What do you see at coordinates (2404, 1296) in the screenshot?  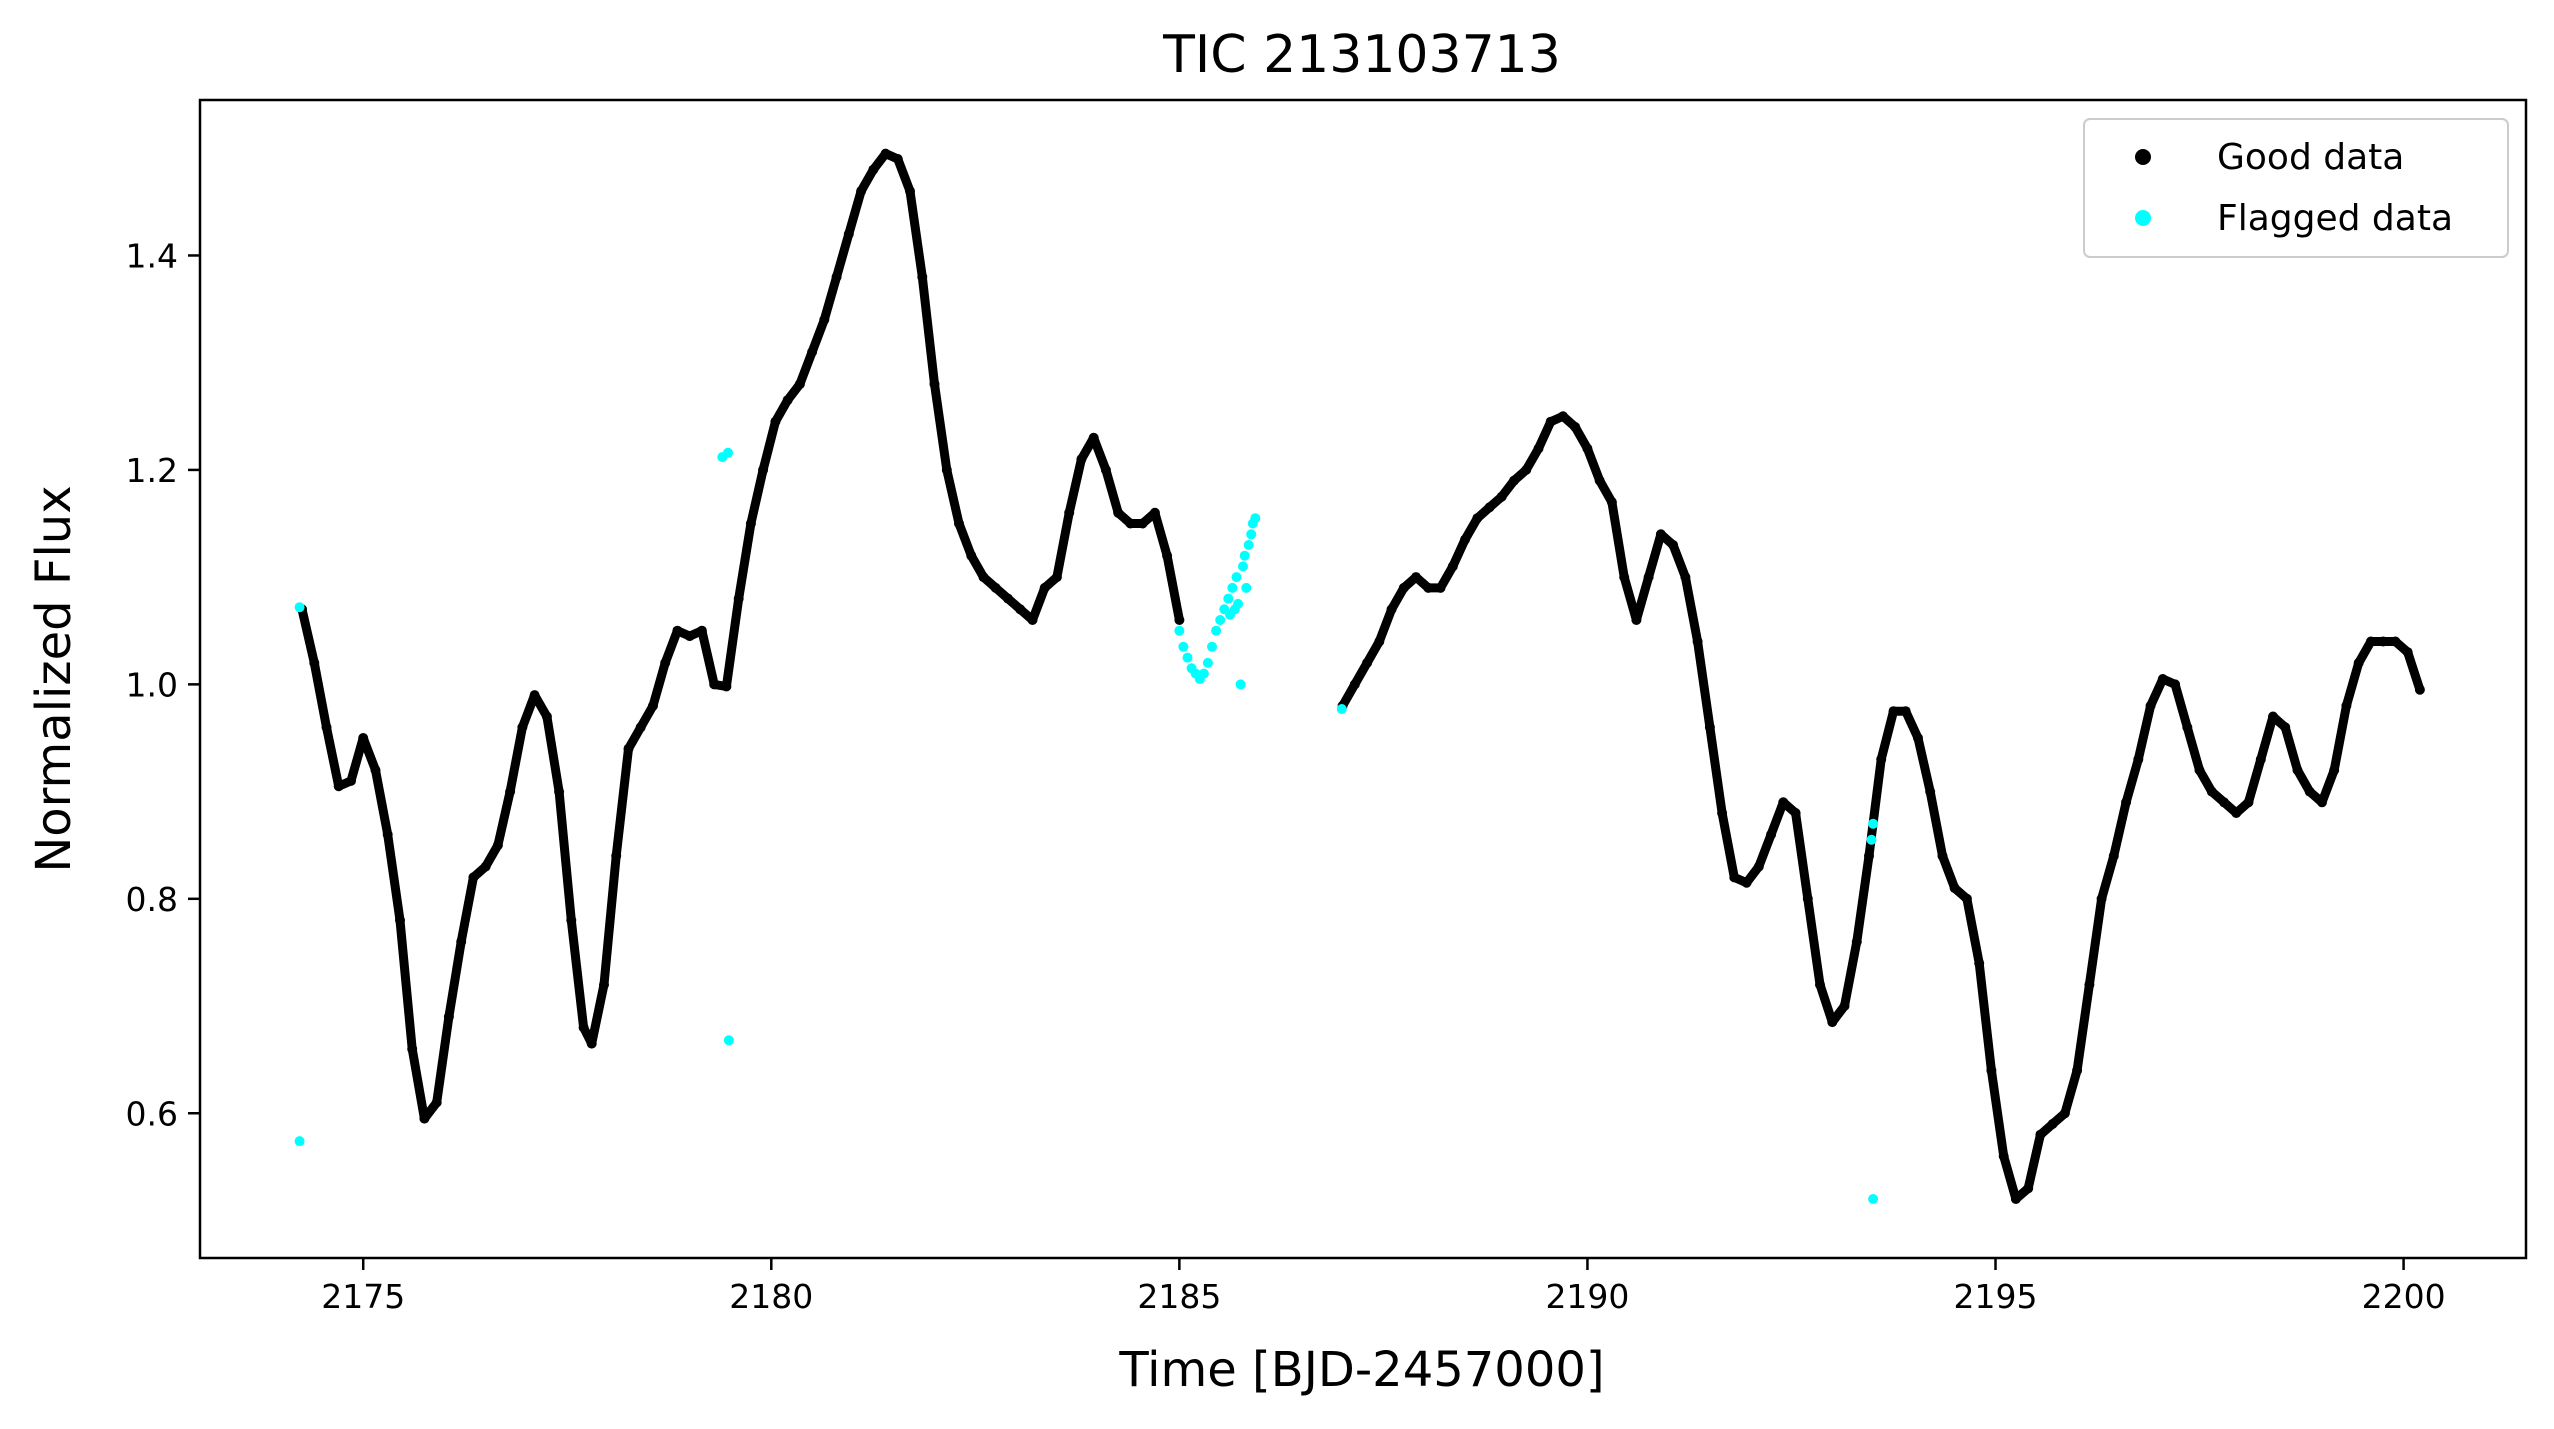 I see `x-tick-label-5: 2200` at bounding box center [2404, 1296].